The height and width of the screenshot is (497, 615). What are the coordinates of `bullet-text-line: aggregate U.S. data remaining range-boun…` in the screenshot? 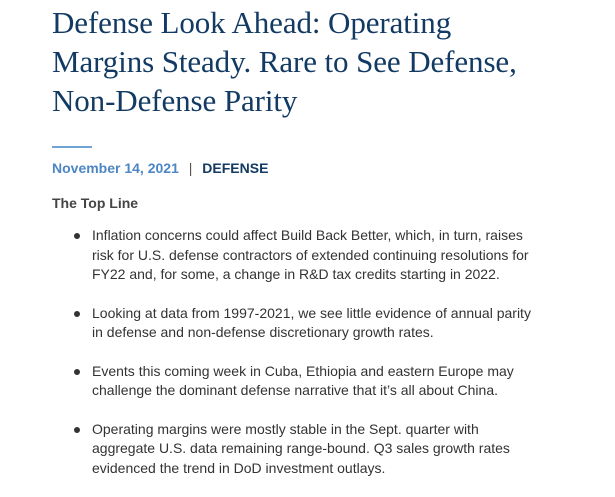 It's located at (301, 448).